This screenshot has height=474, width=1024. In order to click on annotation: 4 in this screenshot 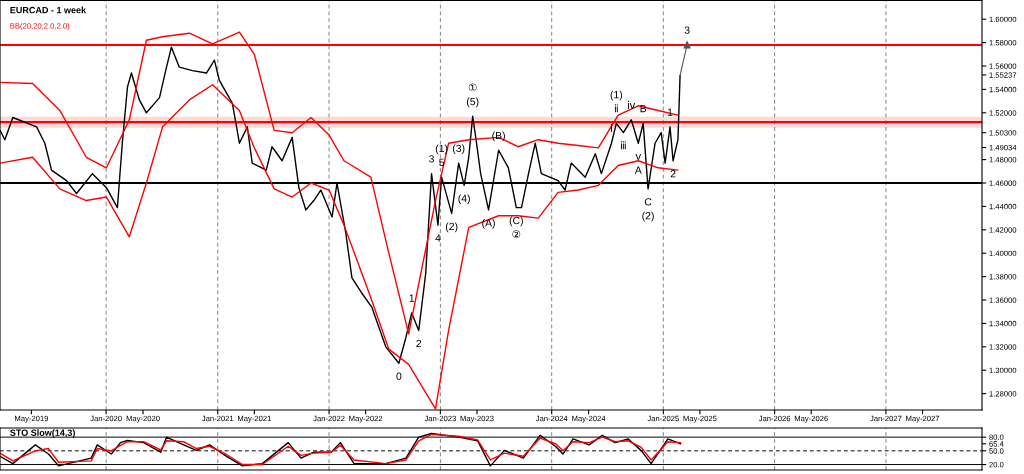, I will do `click(438, 238)`.